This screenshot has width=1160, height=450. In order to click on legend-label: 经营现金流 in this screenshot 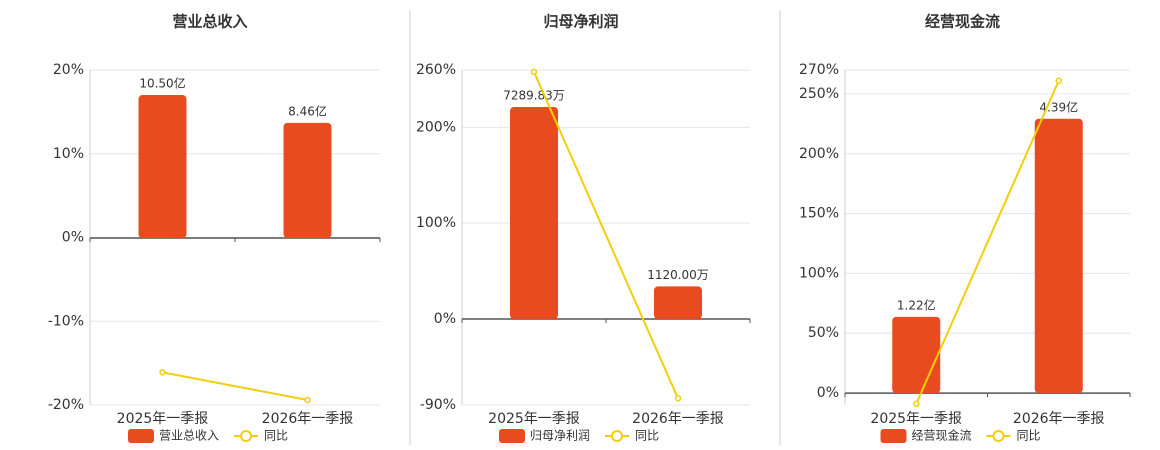, I will do `click(942, 435)`.